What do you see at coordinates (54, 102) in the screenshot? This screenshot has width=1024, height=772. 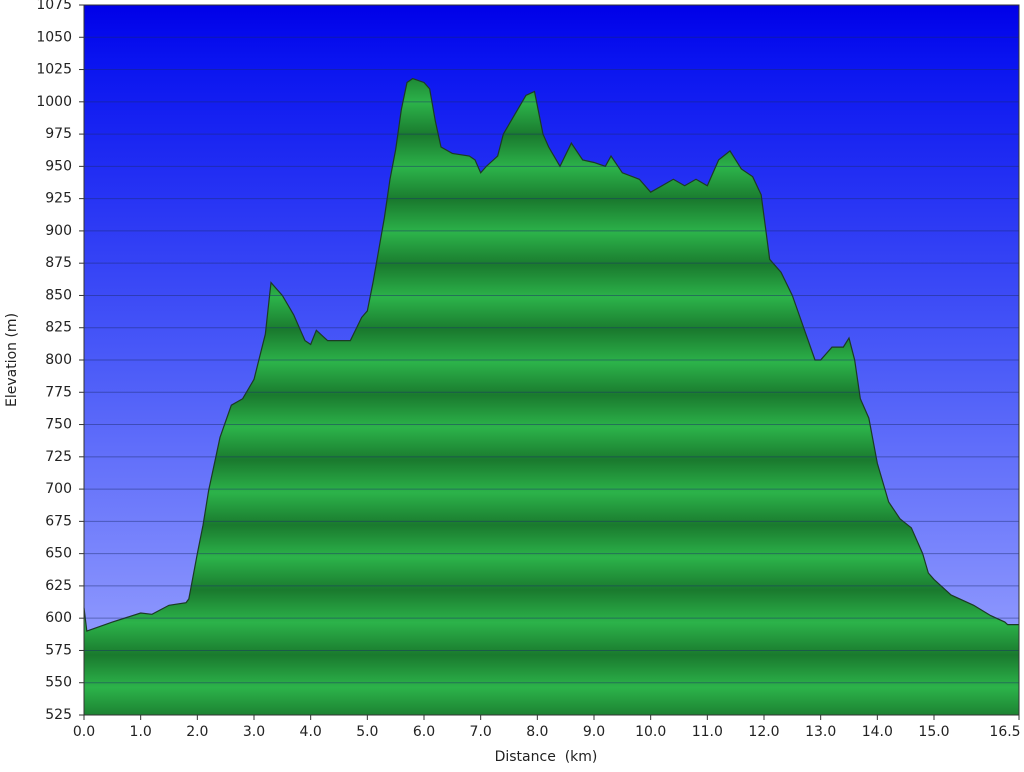 I see `y-tick-label: 1000` at bounding box center [54, 102].